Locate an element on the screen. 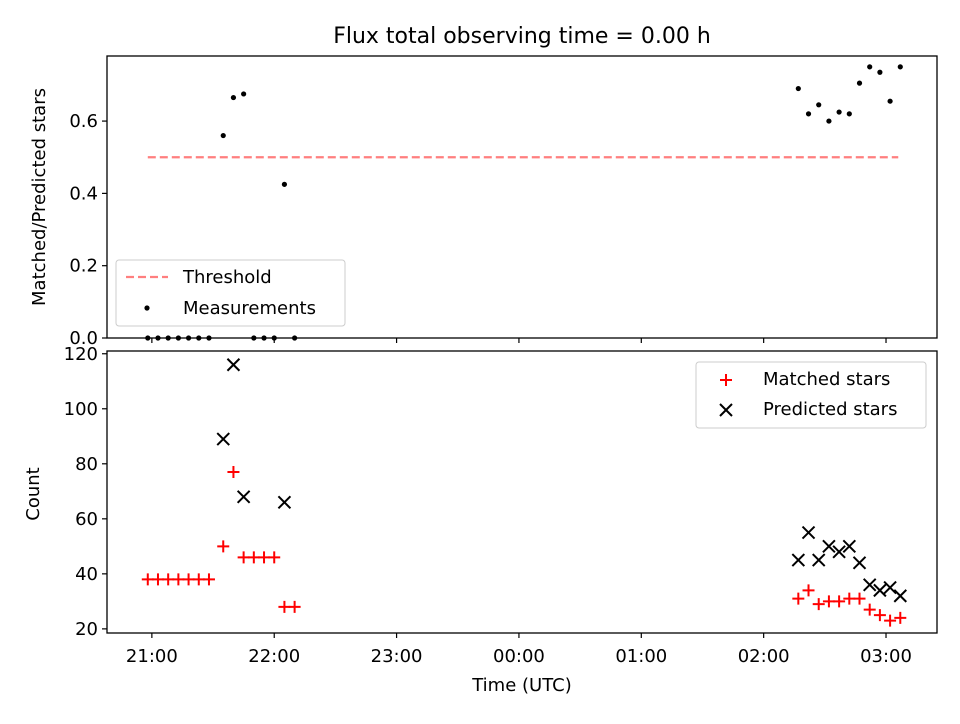  threshold-legend-label: Threshold is located at coordinates (227, 277).